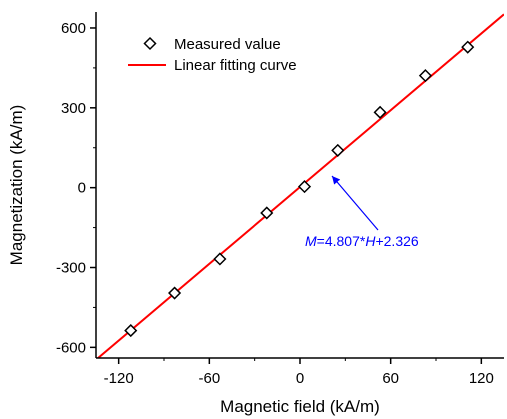 This screenshot has width=507, height=419. What do you see at coordinates (227, 44) in the screenshot?
I see `legend-label-measured: Measured value` at bounding box center [227, 44].